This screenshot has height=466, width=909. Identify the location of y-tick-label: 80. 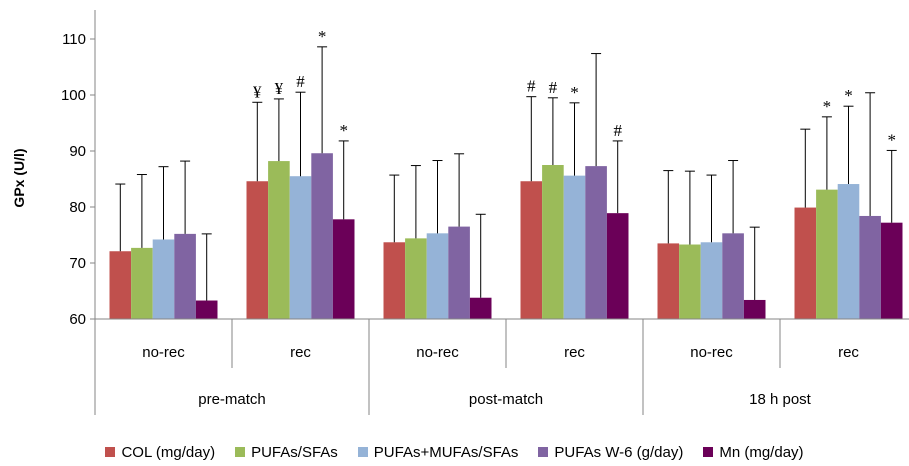
(77, 207).